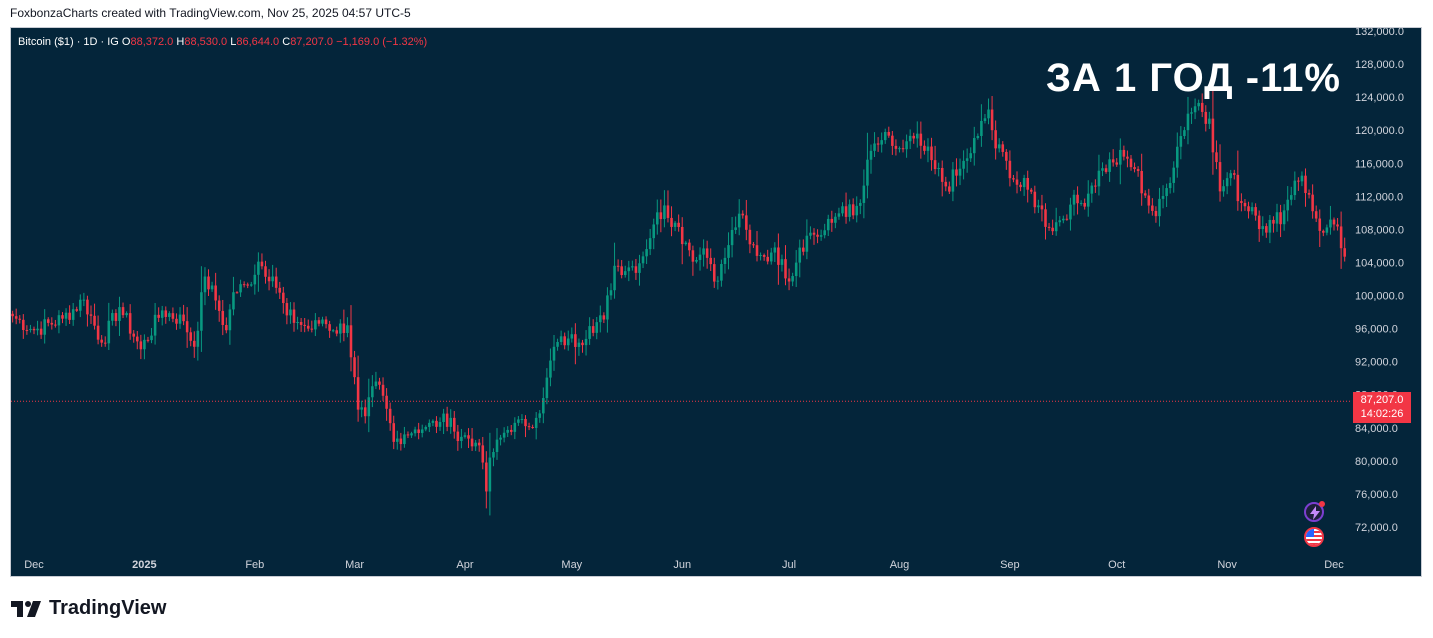 The height and width of the screenshot is (638, 1433). I want to click on x-tick-label: Dec, so click(1334, 565).